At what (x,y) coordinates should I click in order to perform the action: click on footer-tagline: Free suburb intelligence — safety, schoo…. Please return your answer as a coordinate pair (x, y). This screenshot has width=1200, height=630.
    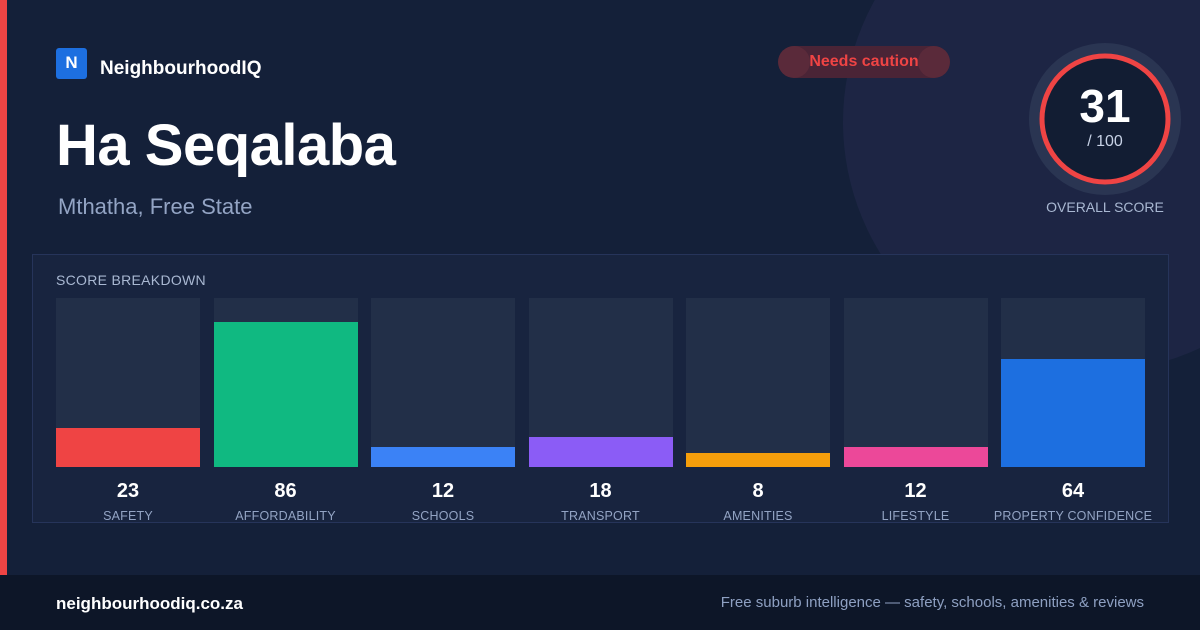
    Looking at the image, I should click on (932, 602).